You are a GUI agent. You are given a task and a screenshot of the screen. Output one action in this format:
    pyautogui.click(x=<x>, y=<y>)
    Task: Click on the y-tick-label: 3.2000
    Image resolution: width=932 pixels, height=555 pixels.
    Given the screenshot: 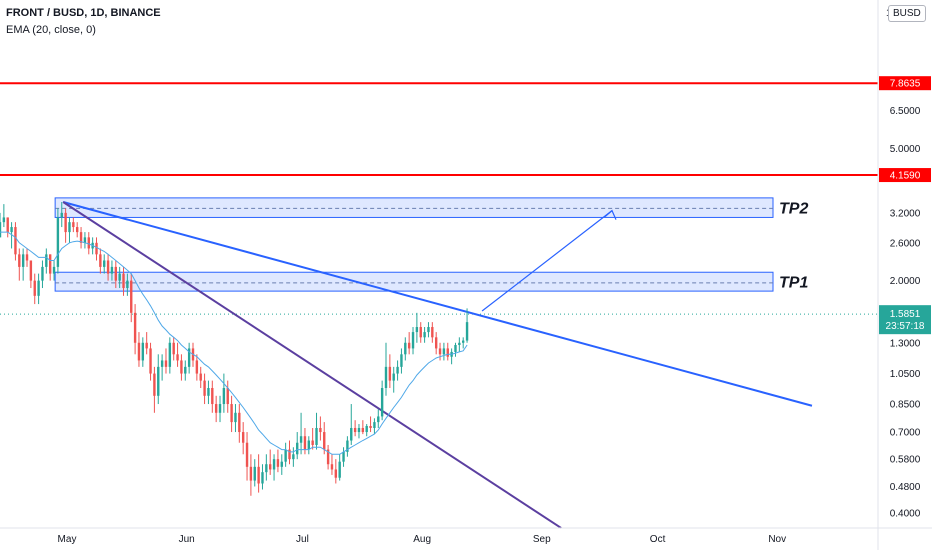 What is the action you would take?
    pyautogui.click(x=905, y=213)
    